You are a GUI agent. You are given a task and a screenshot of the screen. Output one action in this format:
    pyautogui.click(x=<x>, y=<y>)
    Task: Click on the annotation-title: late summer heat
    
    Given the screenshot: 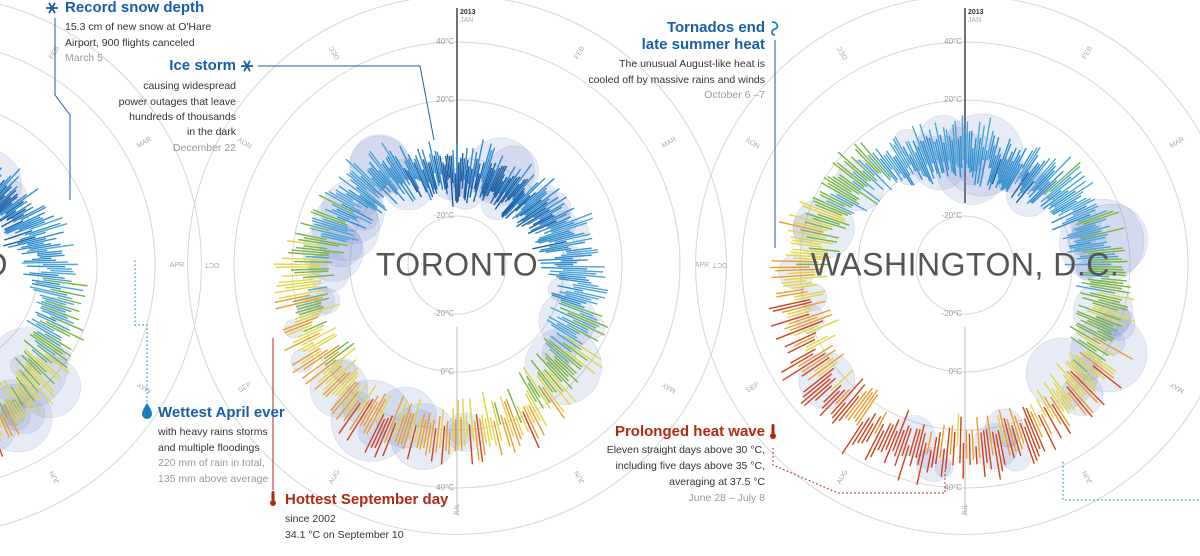 What is the action you would take?
    pyautogui.click(x=703, y=44)
    